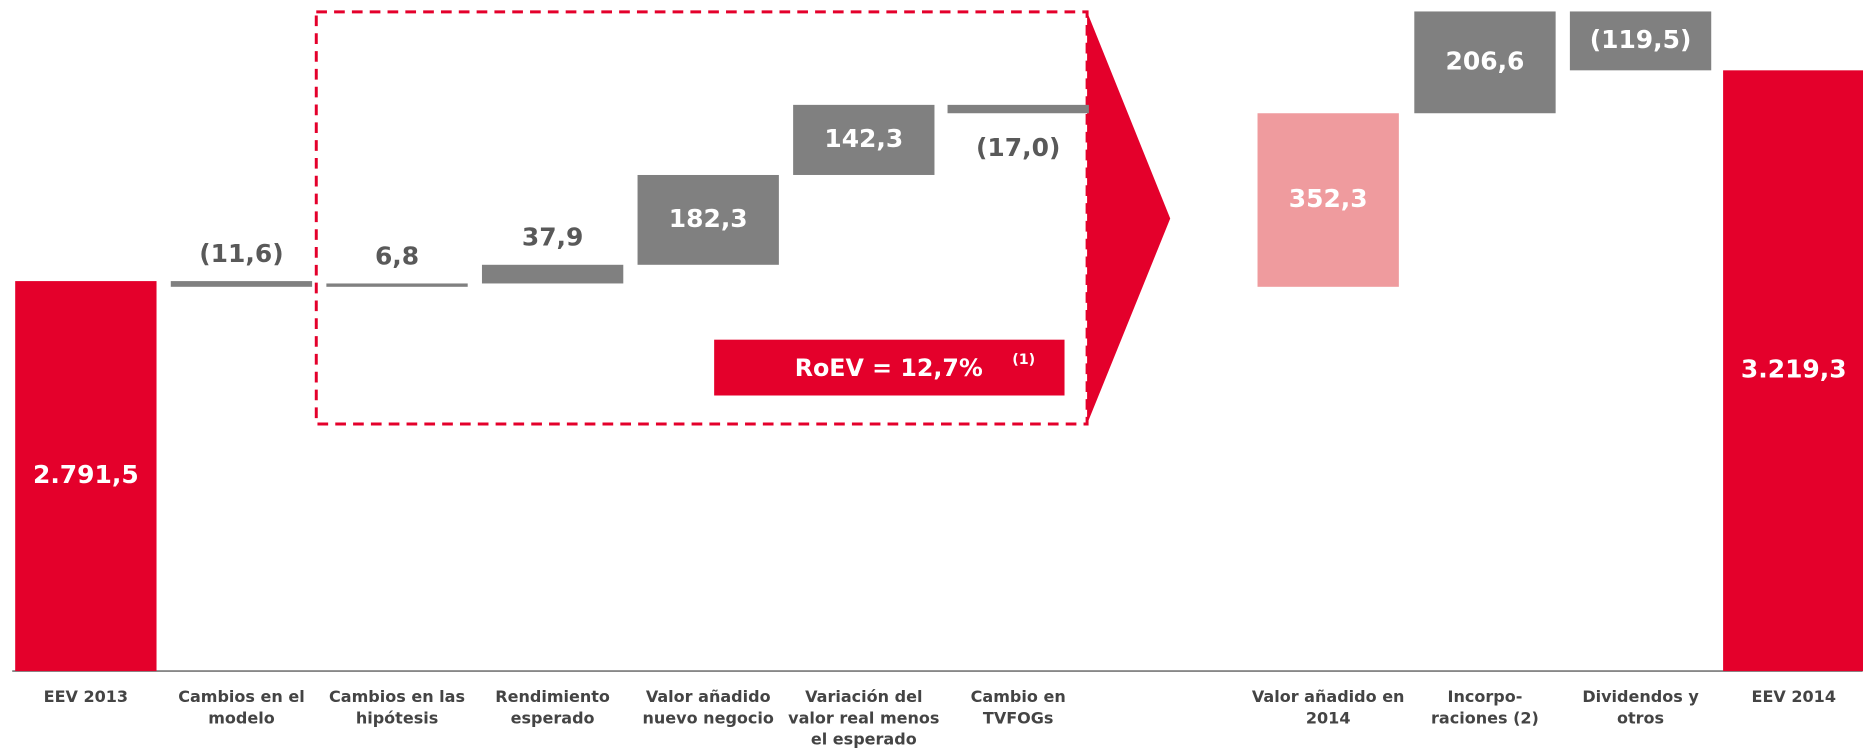  I want to click on value-label: (119,5), so click(1641, 39).